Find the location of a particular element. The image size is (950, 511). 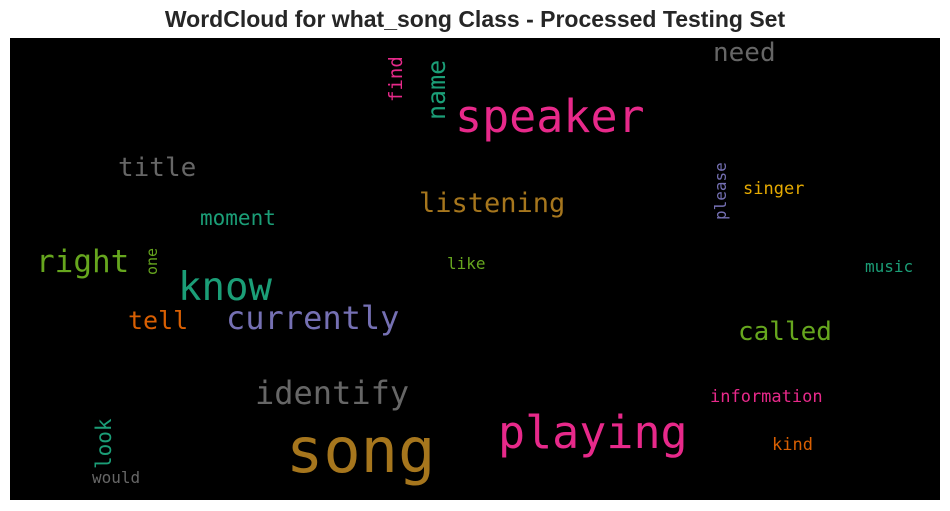

word-title: title is located at coordinates (157, 168).